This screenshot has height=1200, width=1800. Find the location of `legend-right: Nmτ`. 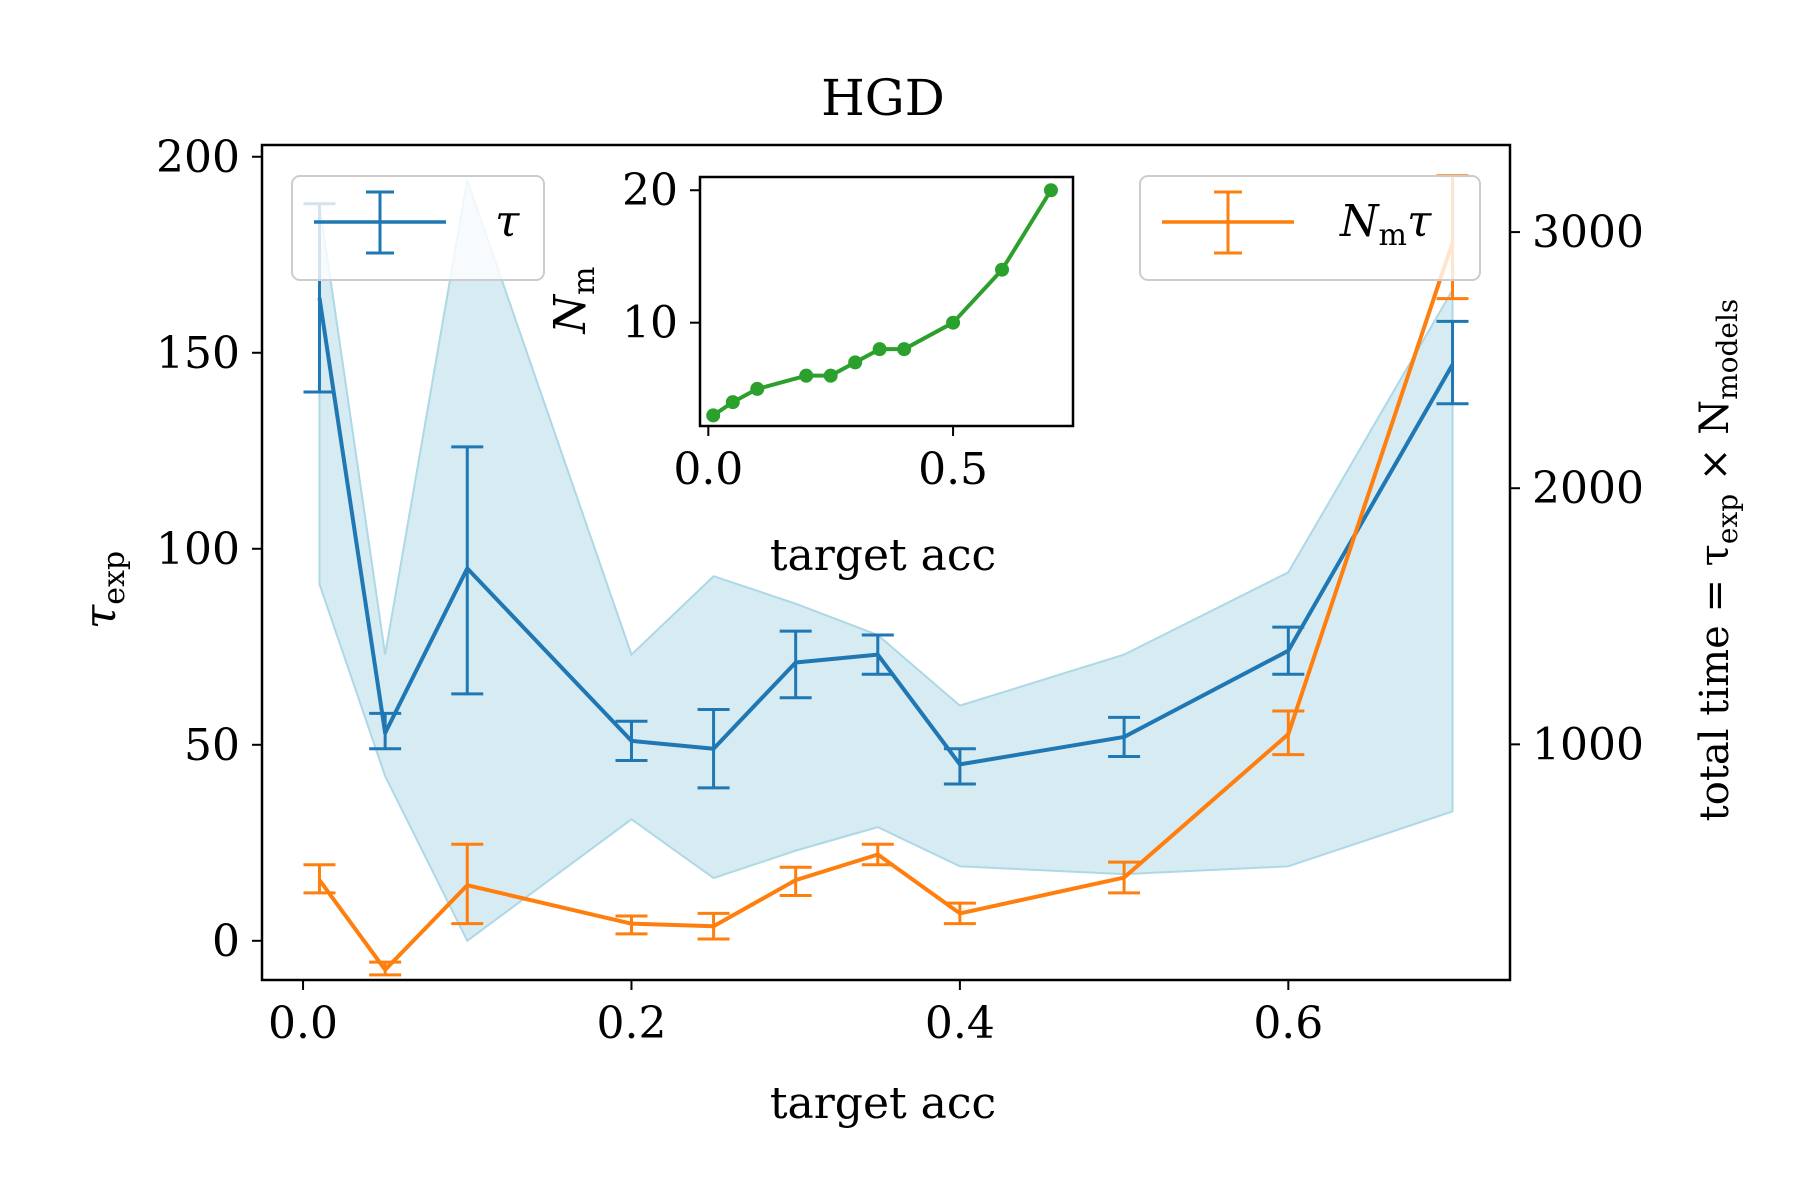

legend-right: Nmτ is located at coordinates (1310, 228).